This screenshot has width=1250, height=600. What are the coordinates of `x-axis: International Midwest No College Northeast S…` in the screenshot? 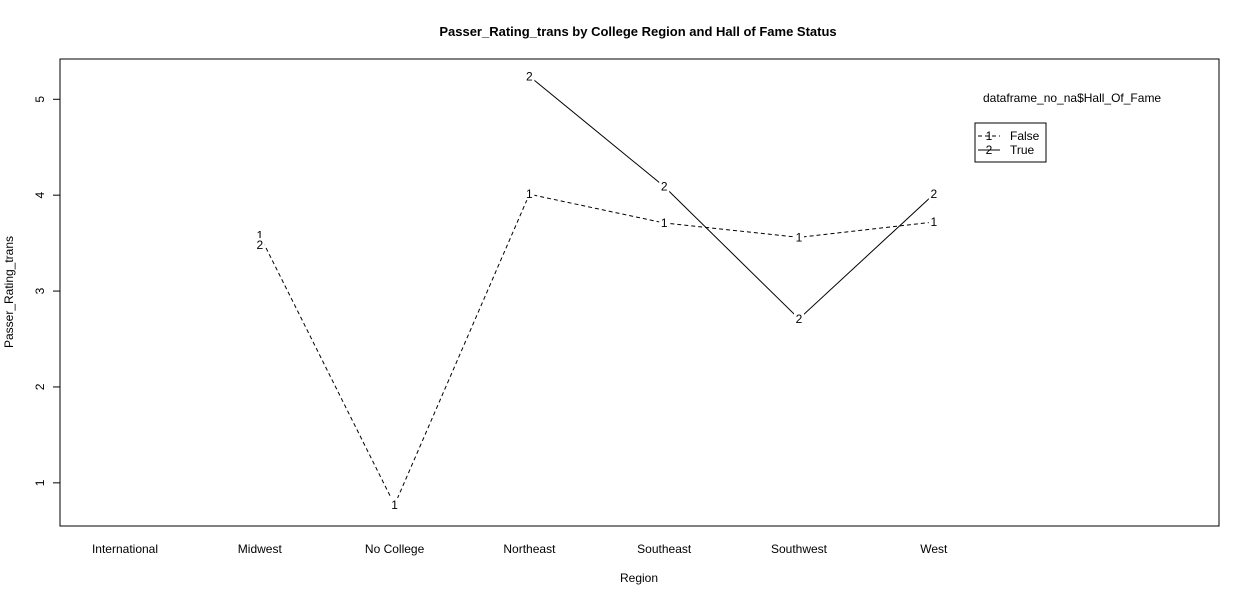 It's located at (520, 549).